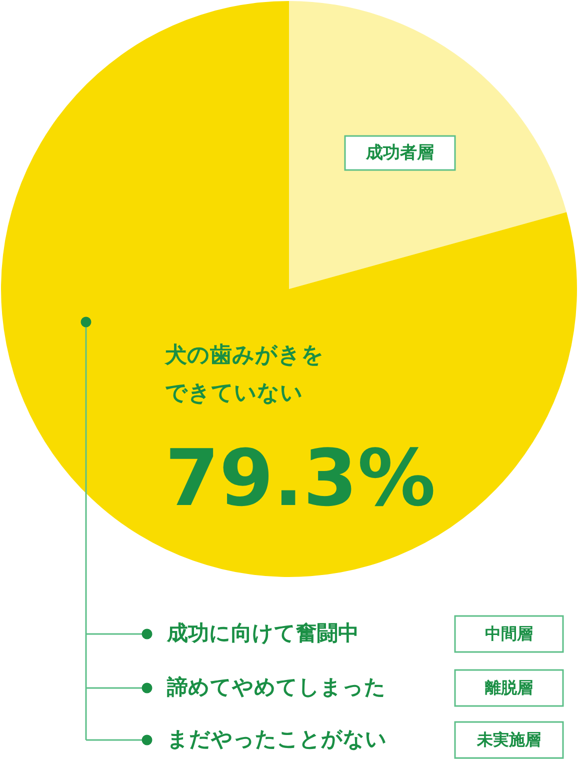 This screenshot has width=579, height=759. Describe the element at coordinates (509, 633) in the screenshot. I see `text: 中間層` at that location.